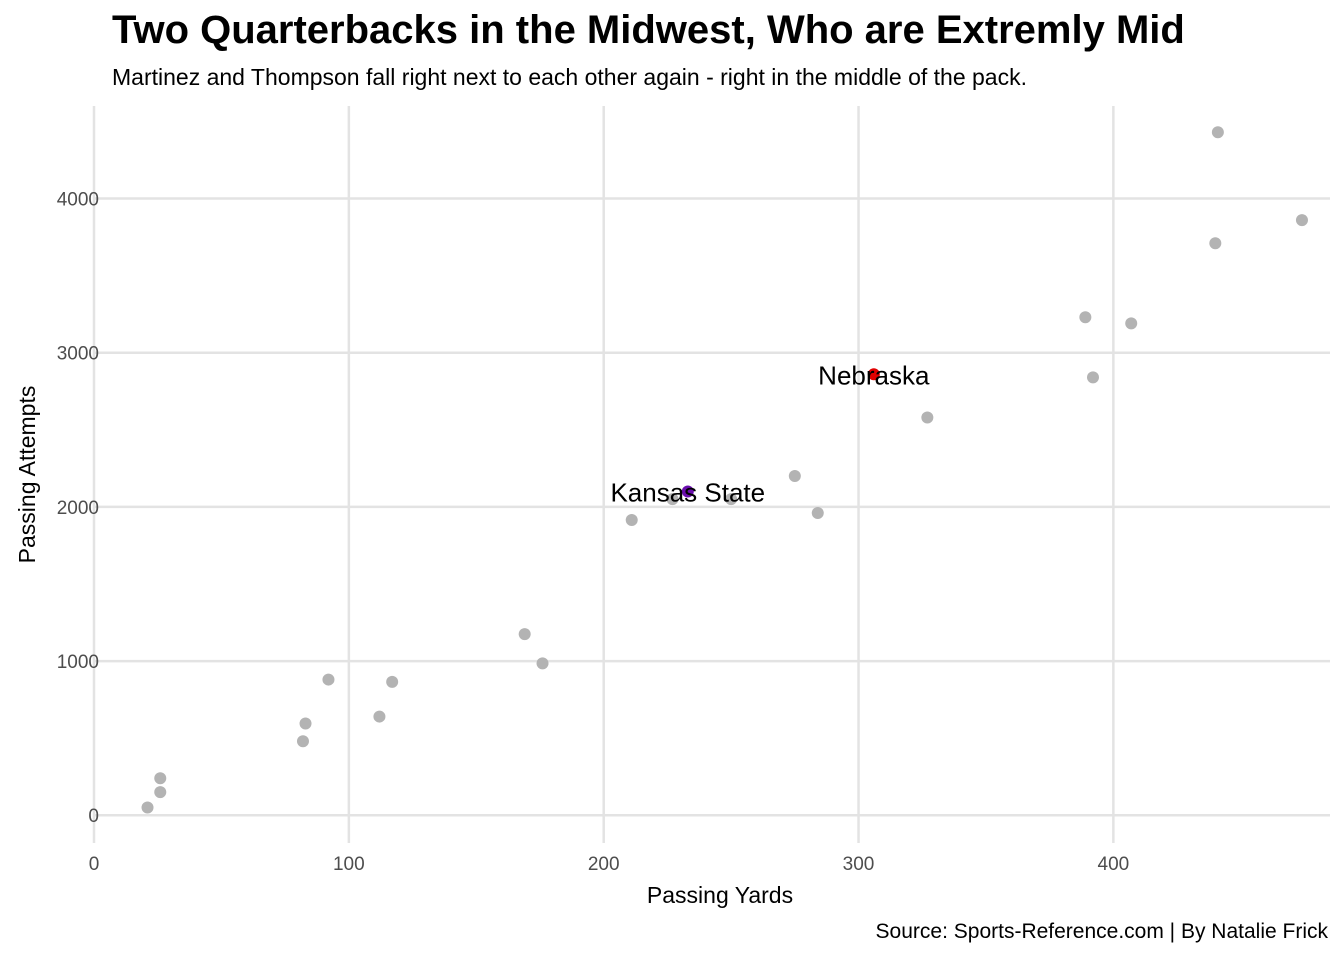 This screenshot has height=960, width=1344. What do you see at coordinates (78, 354) in the screenshot?
I see `y-tick-label: 3000` at bounding box center [78, 354].